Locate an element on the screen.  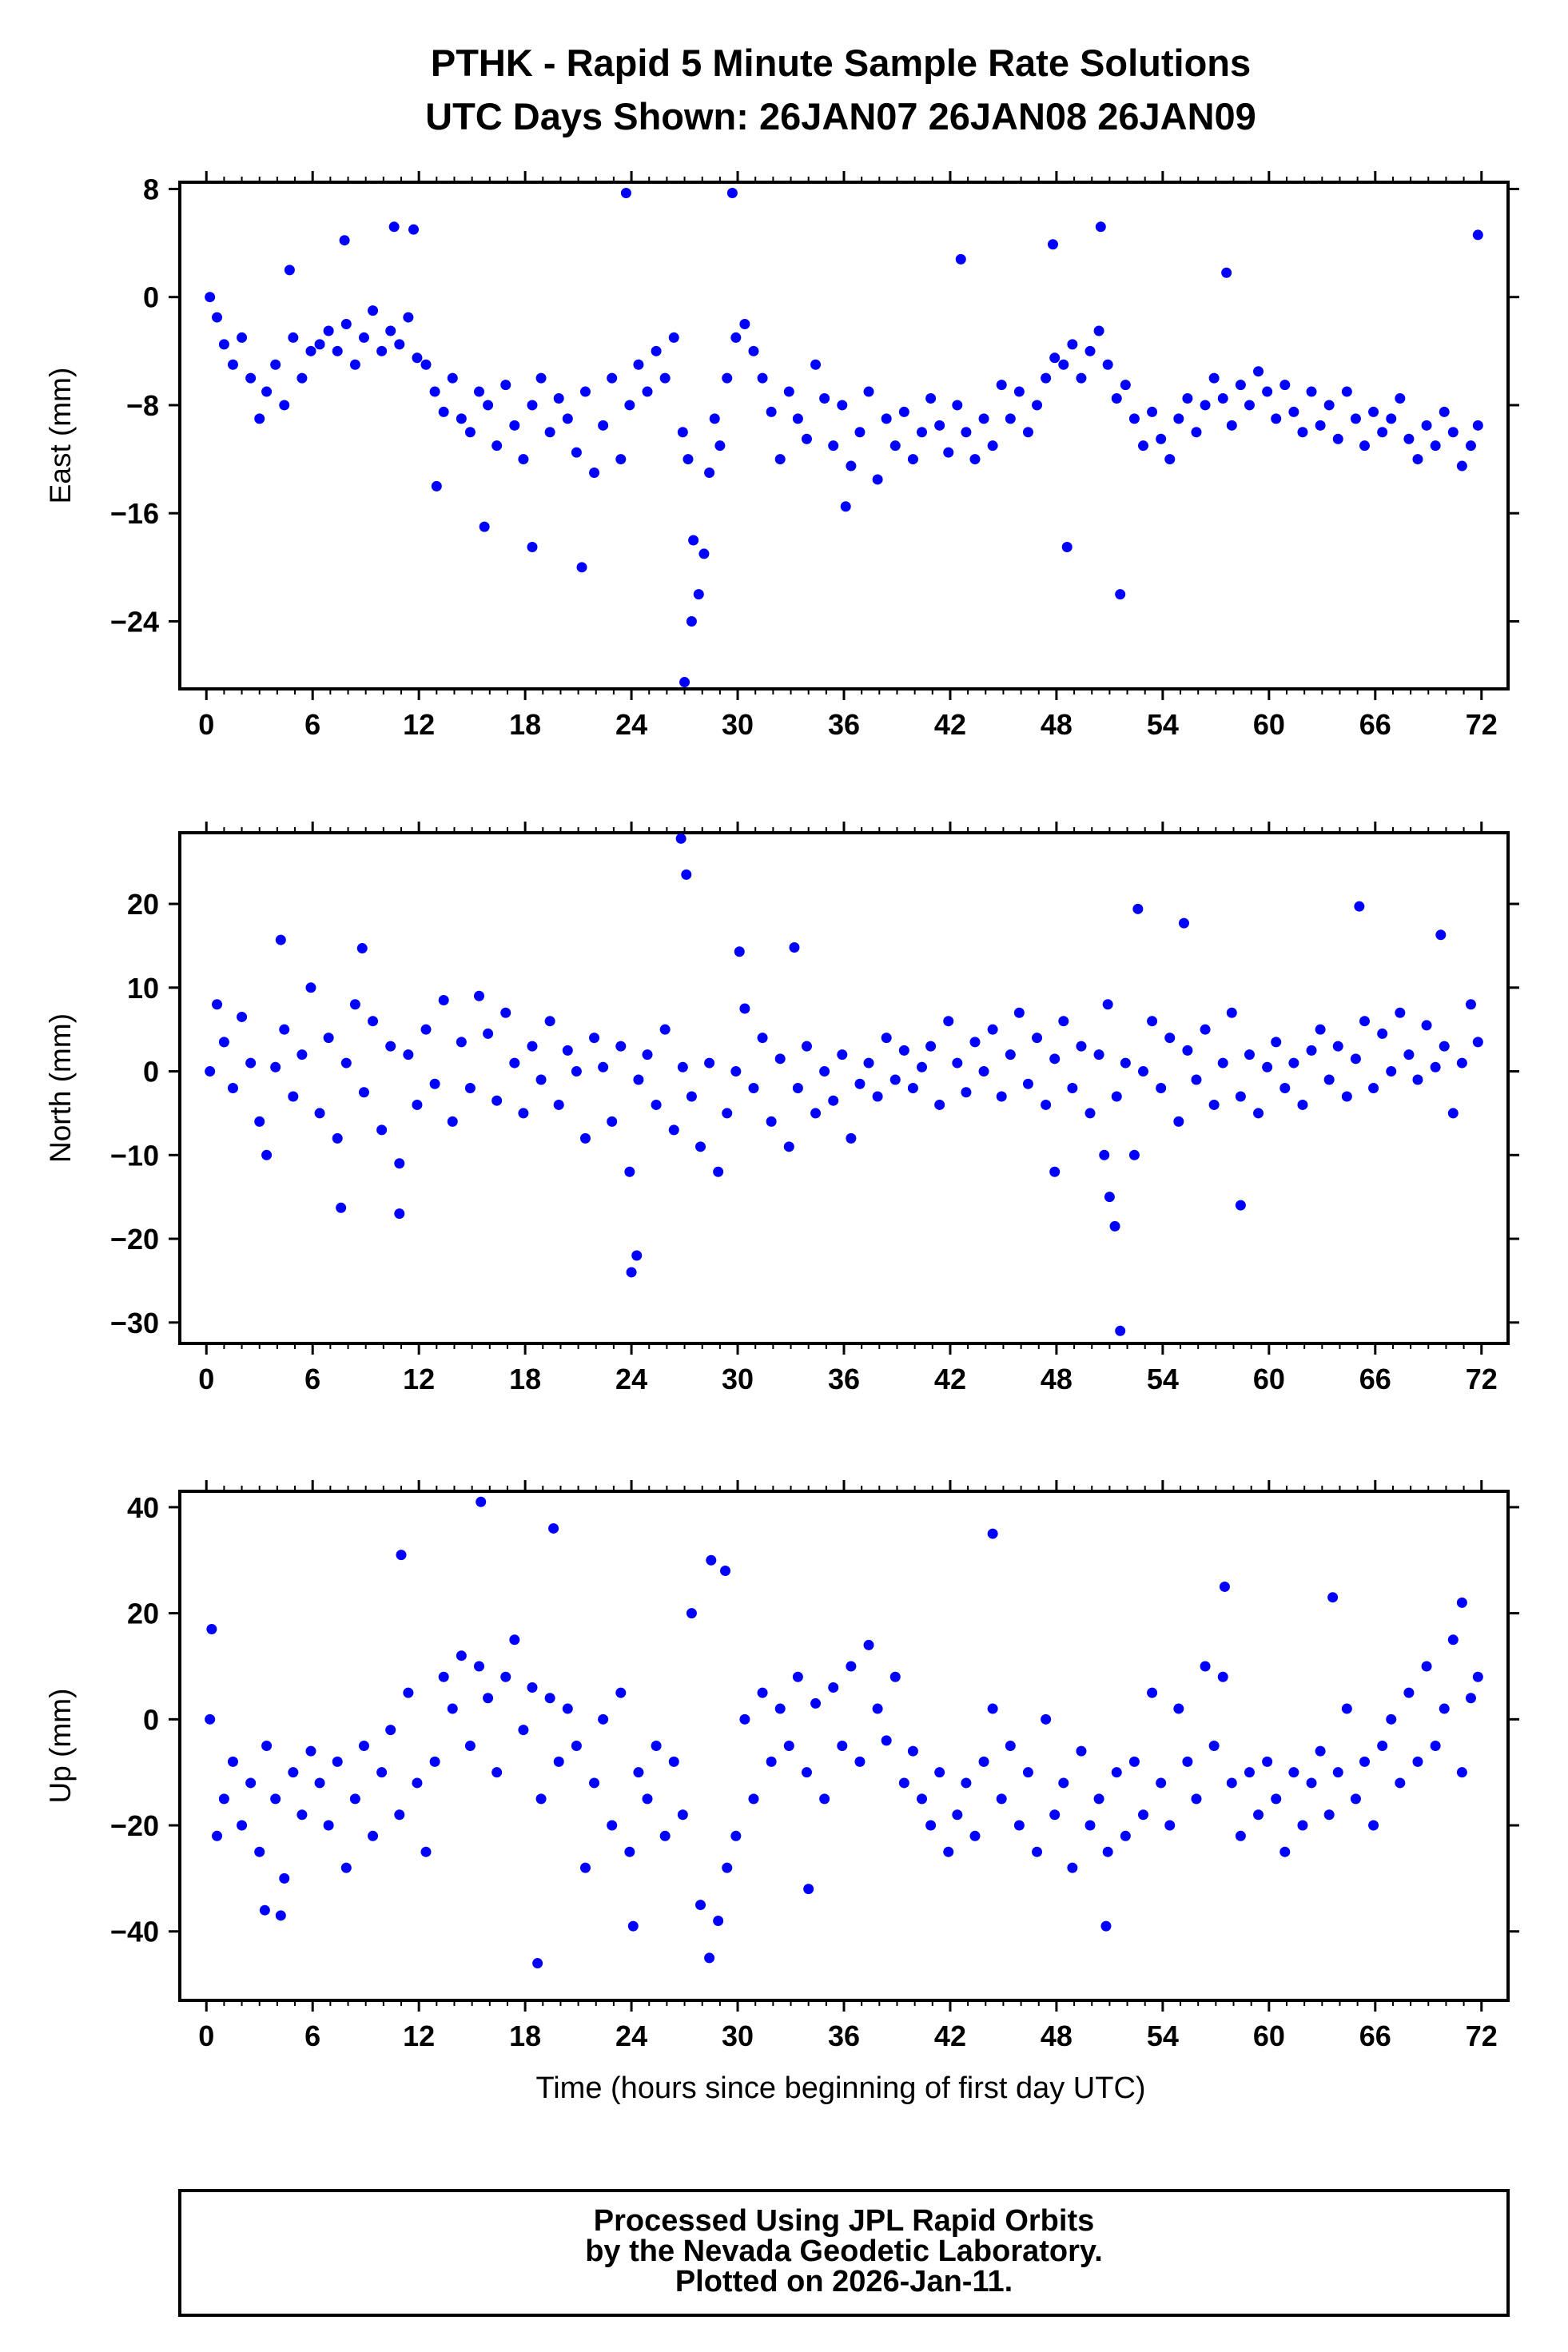
north-y-tick-label: −10 is located at coordinates (134, 1155).